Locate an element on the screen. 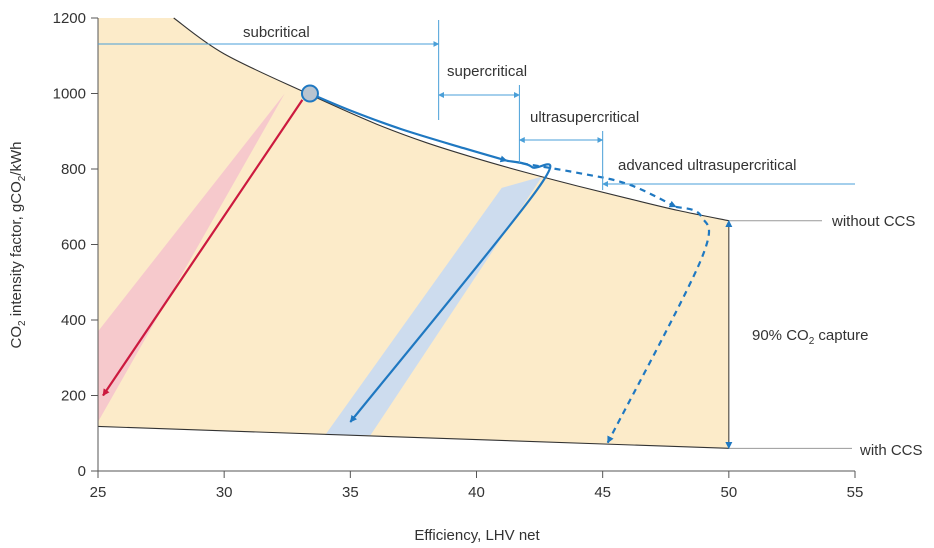  label-capture: 90% CO2 capture is located at coordinates (810, 337).